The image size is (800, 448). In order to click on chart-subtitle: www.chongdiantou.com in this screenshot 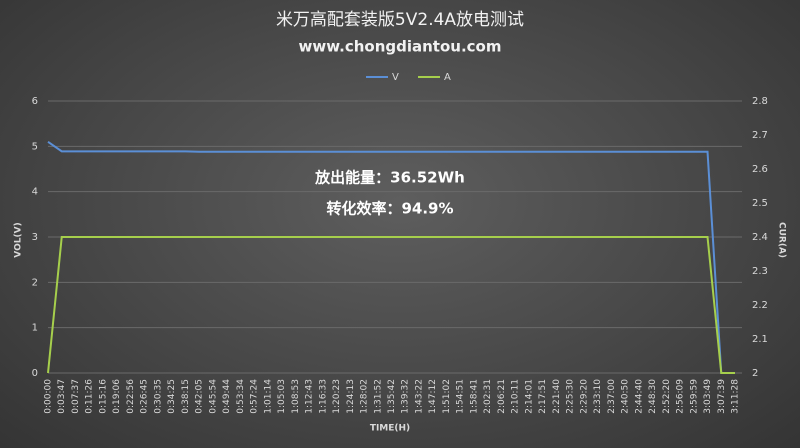, I will do `click(400, 47)`.